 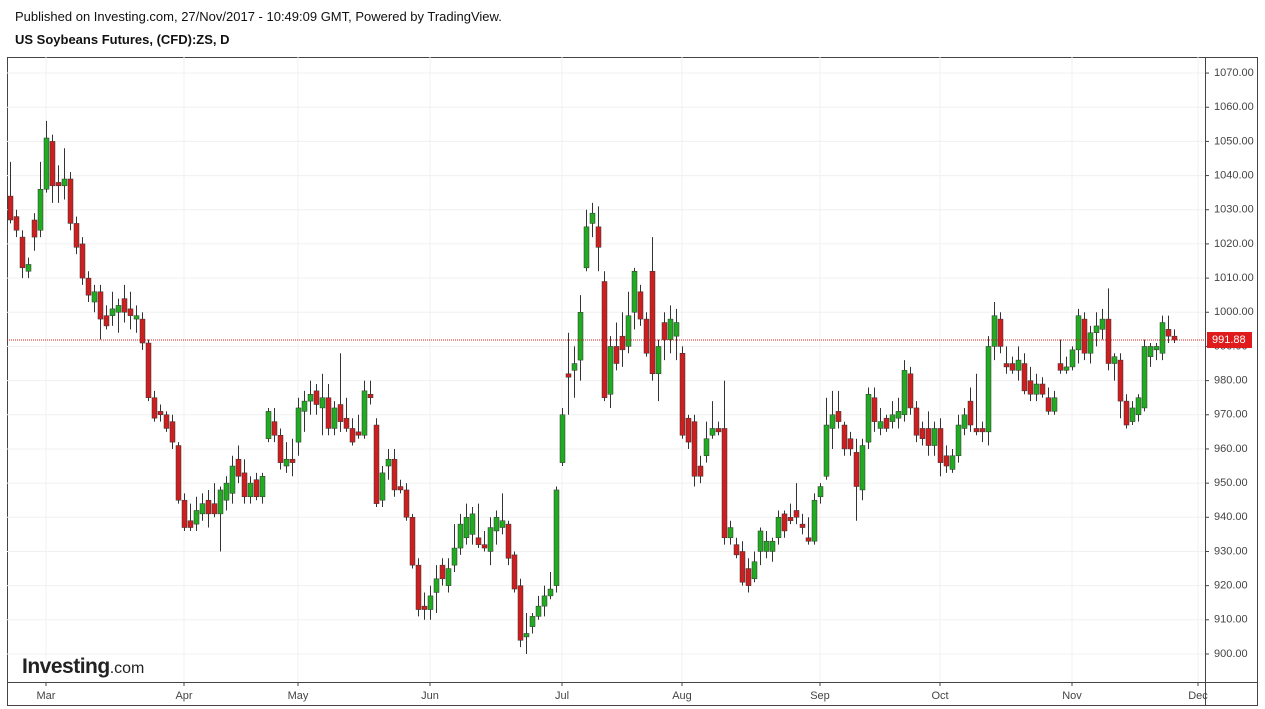 I want to click on y-tick-label: 930.00, so click(x=1231, y=551).